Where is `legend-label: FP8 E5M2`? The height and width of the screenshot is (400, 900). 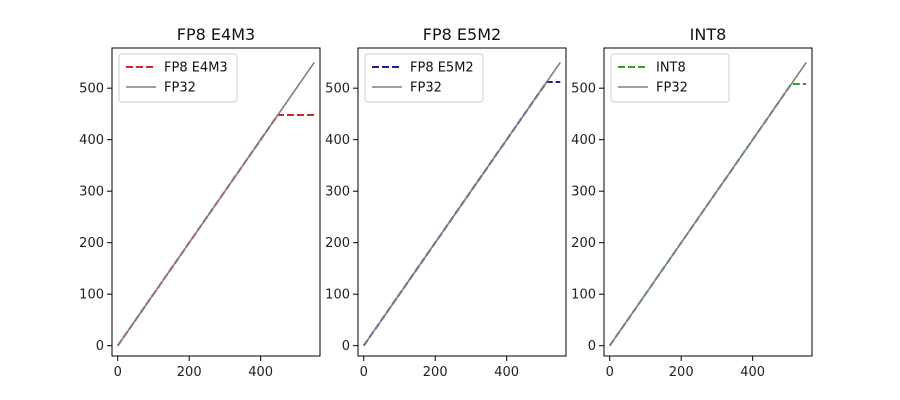 legend-label: FP8 E5M2 is located at coordinates (442, 68).